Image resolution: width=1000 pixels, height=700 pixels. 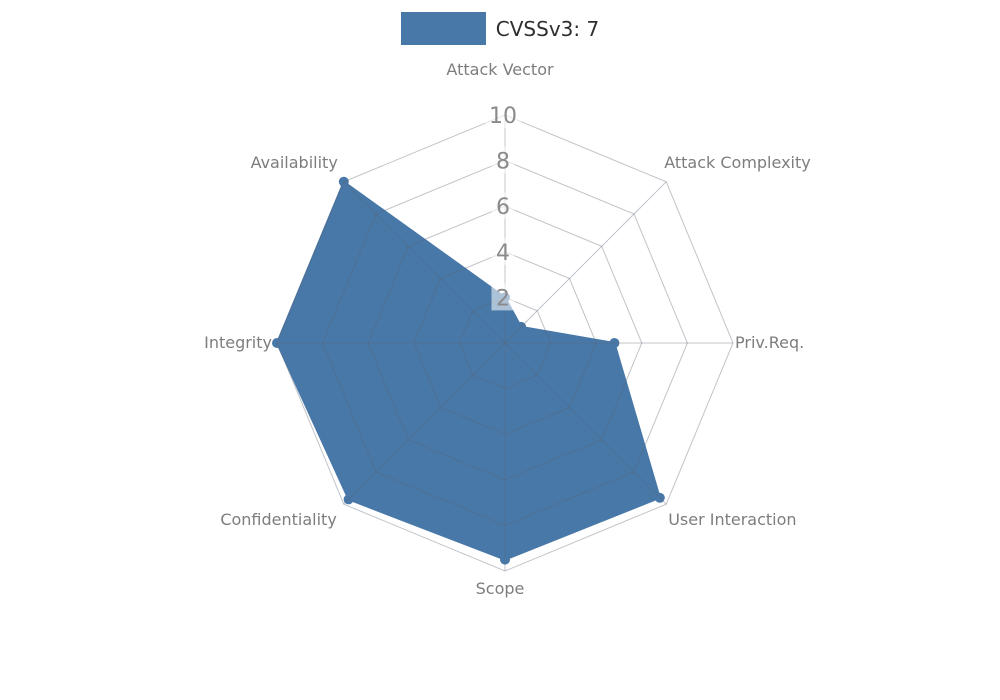 I want to click on axis-label-user-interaction: User Interaction, so click(x=732, y=519).